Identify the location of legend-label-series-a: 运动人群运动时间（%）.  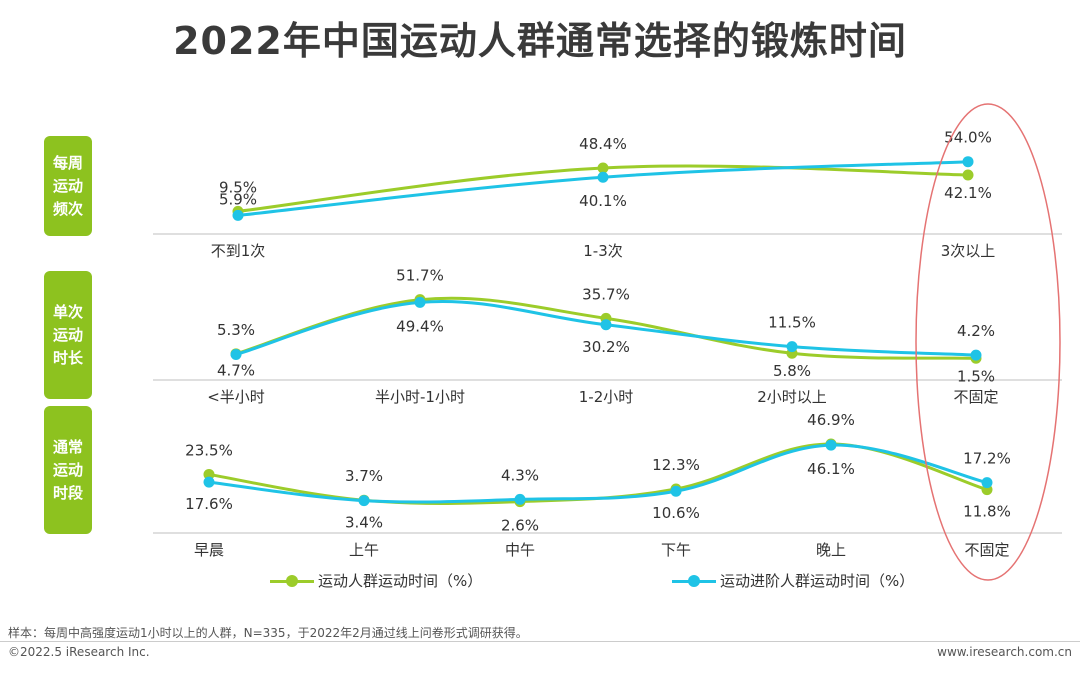
(400, 581).